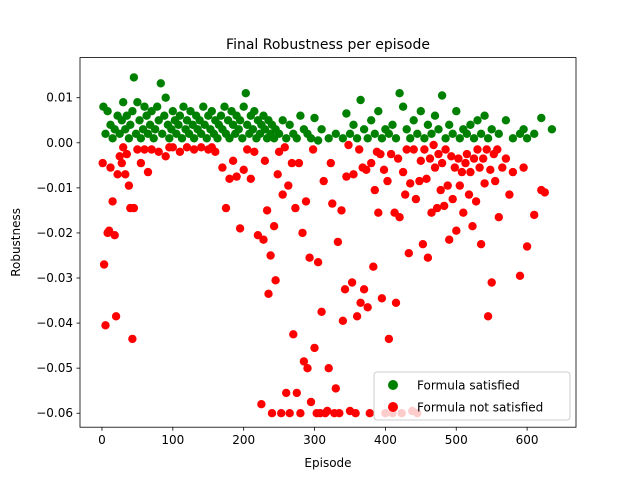 This screenshot has width=640, height=480. What do you see at coordinates (393, 407) in the screenshot?
I see `legend-marker-not-satisfied` at bounding box center [393, 407].